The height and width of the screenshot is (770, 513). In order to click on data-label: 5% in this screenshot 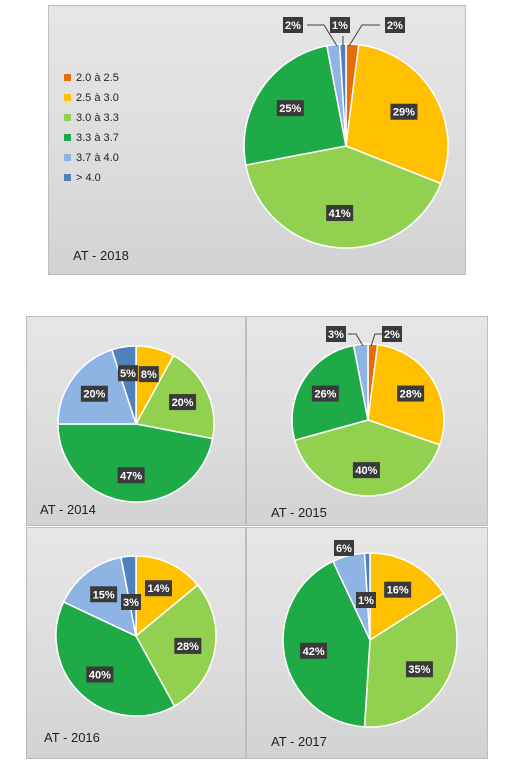, I will do `click(128, 374)`.